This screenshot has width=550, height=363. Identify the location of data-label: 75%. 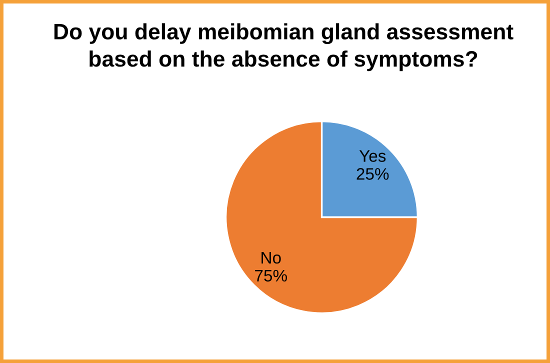
(271, 276).